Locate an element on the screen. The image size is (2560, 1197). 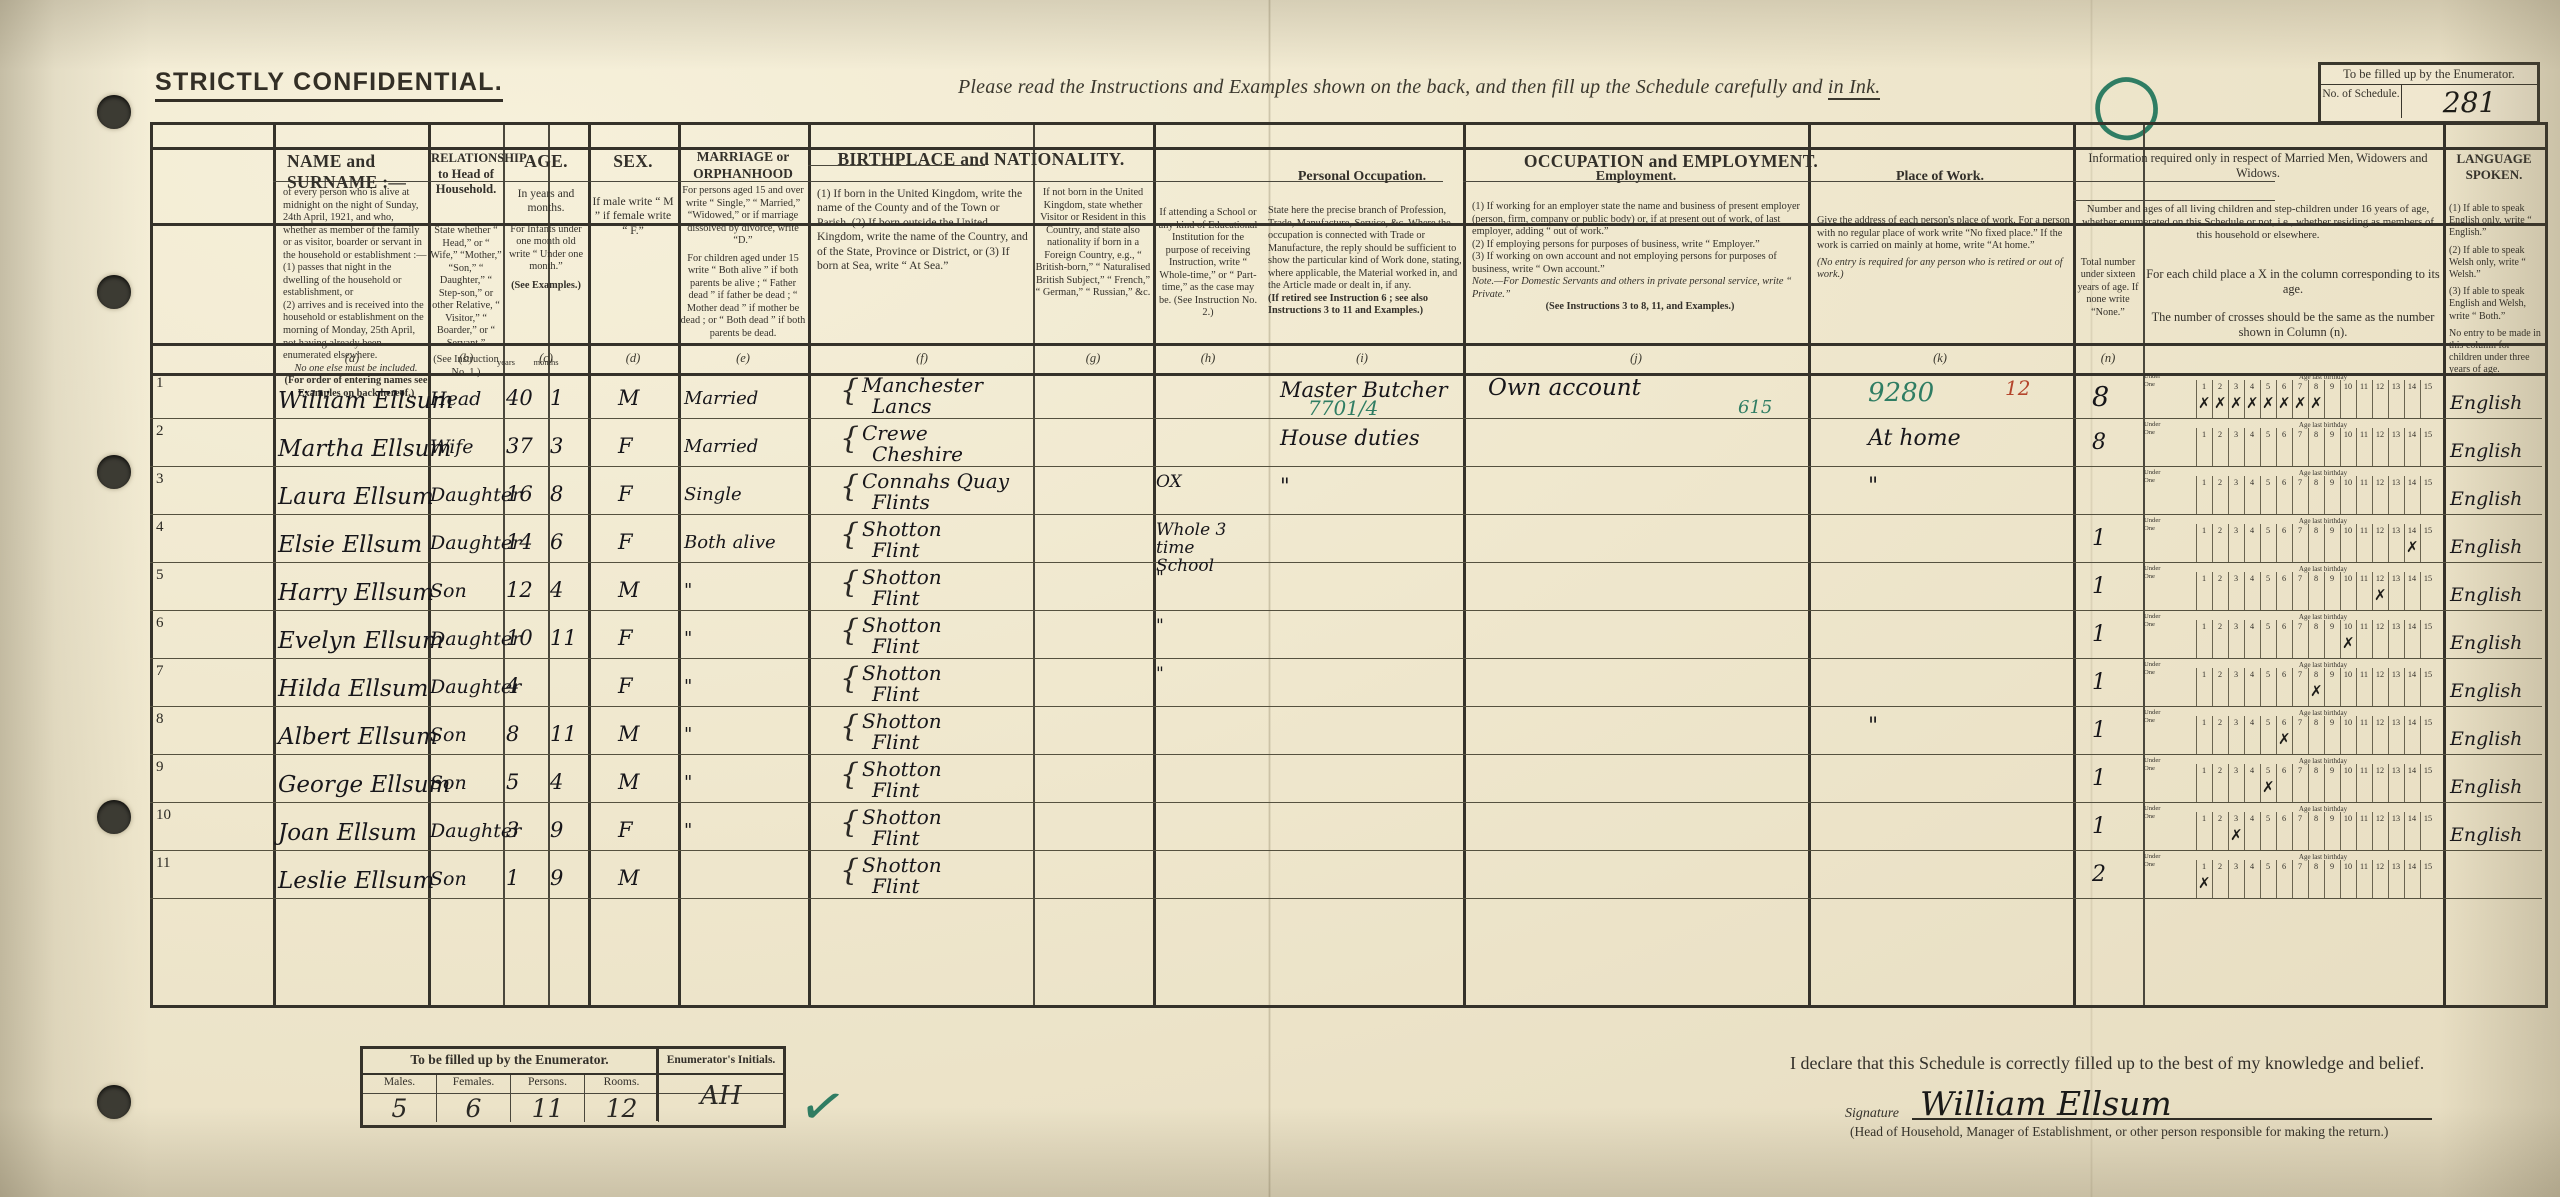
entry-language: English is located at coordinates (2486, 451).